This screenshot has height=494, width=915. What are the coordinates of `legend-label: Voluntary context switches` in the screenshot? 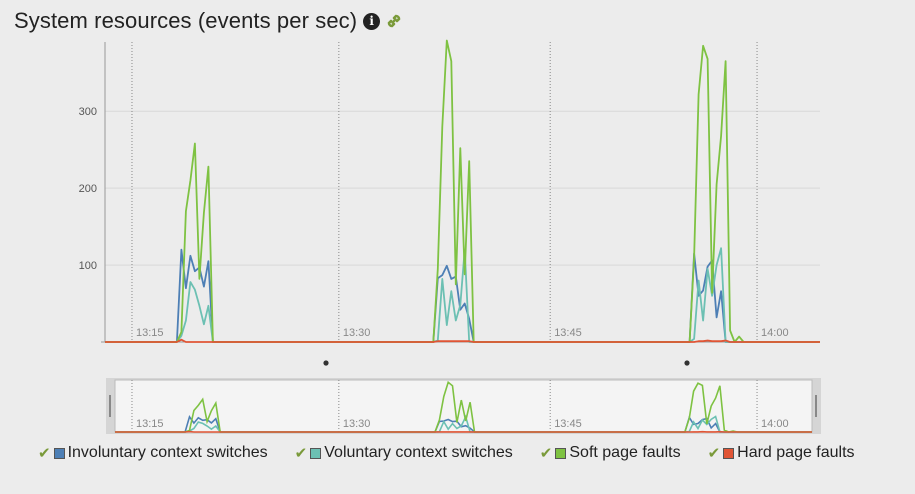 It's located at (418, 452).